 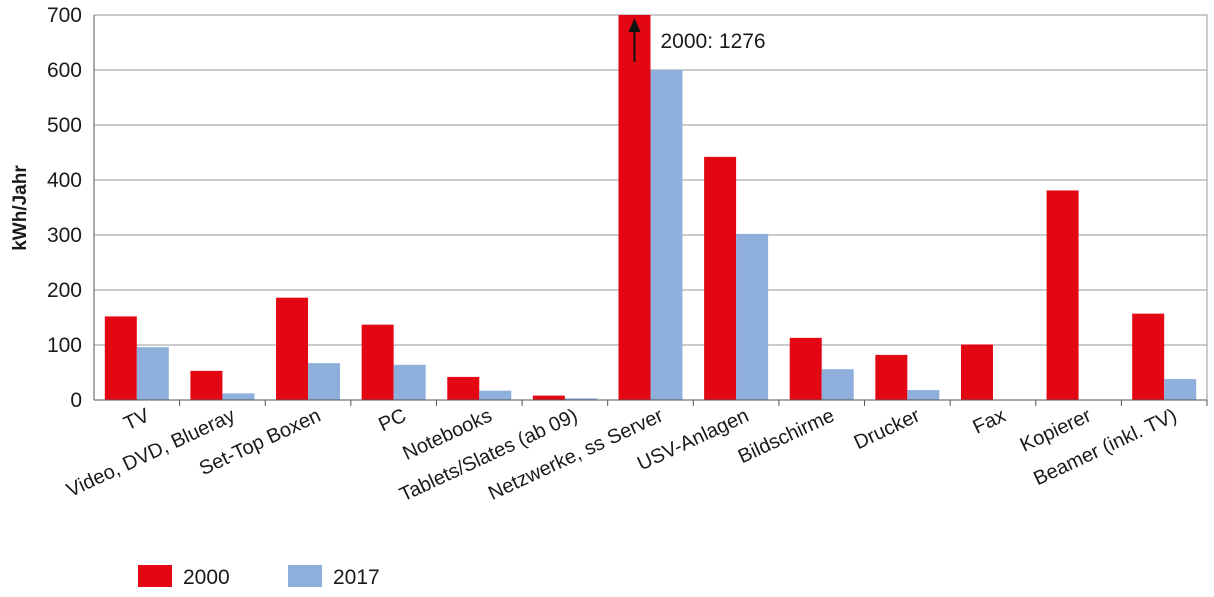 I want to click on x-tick-label: PC, so click(x=392, y=421).